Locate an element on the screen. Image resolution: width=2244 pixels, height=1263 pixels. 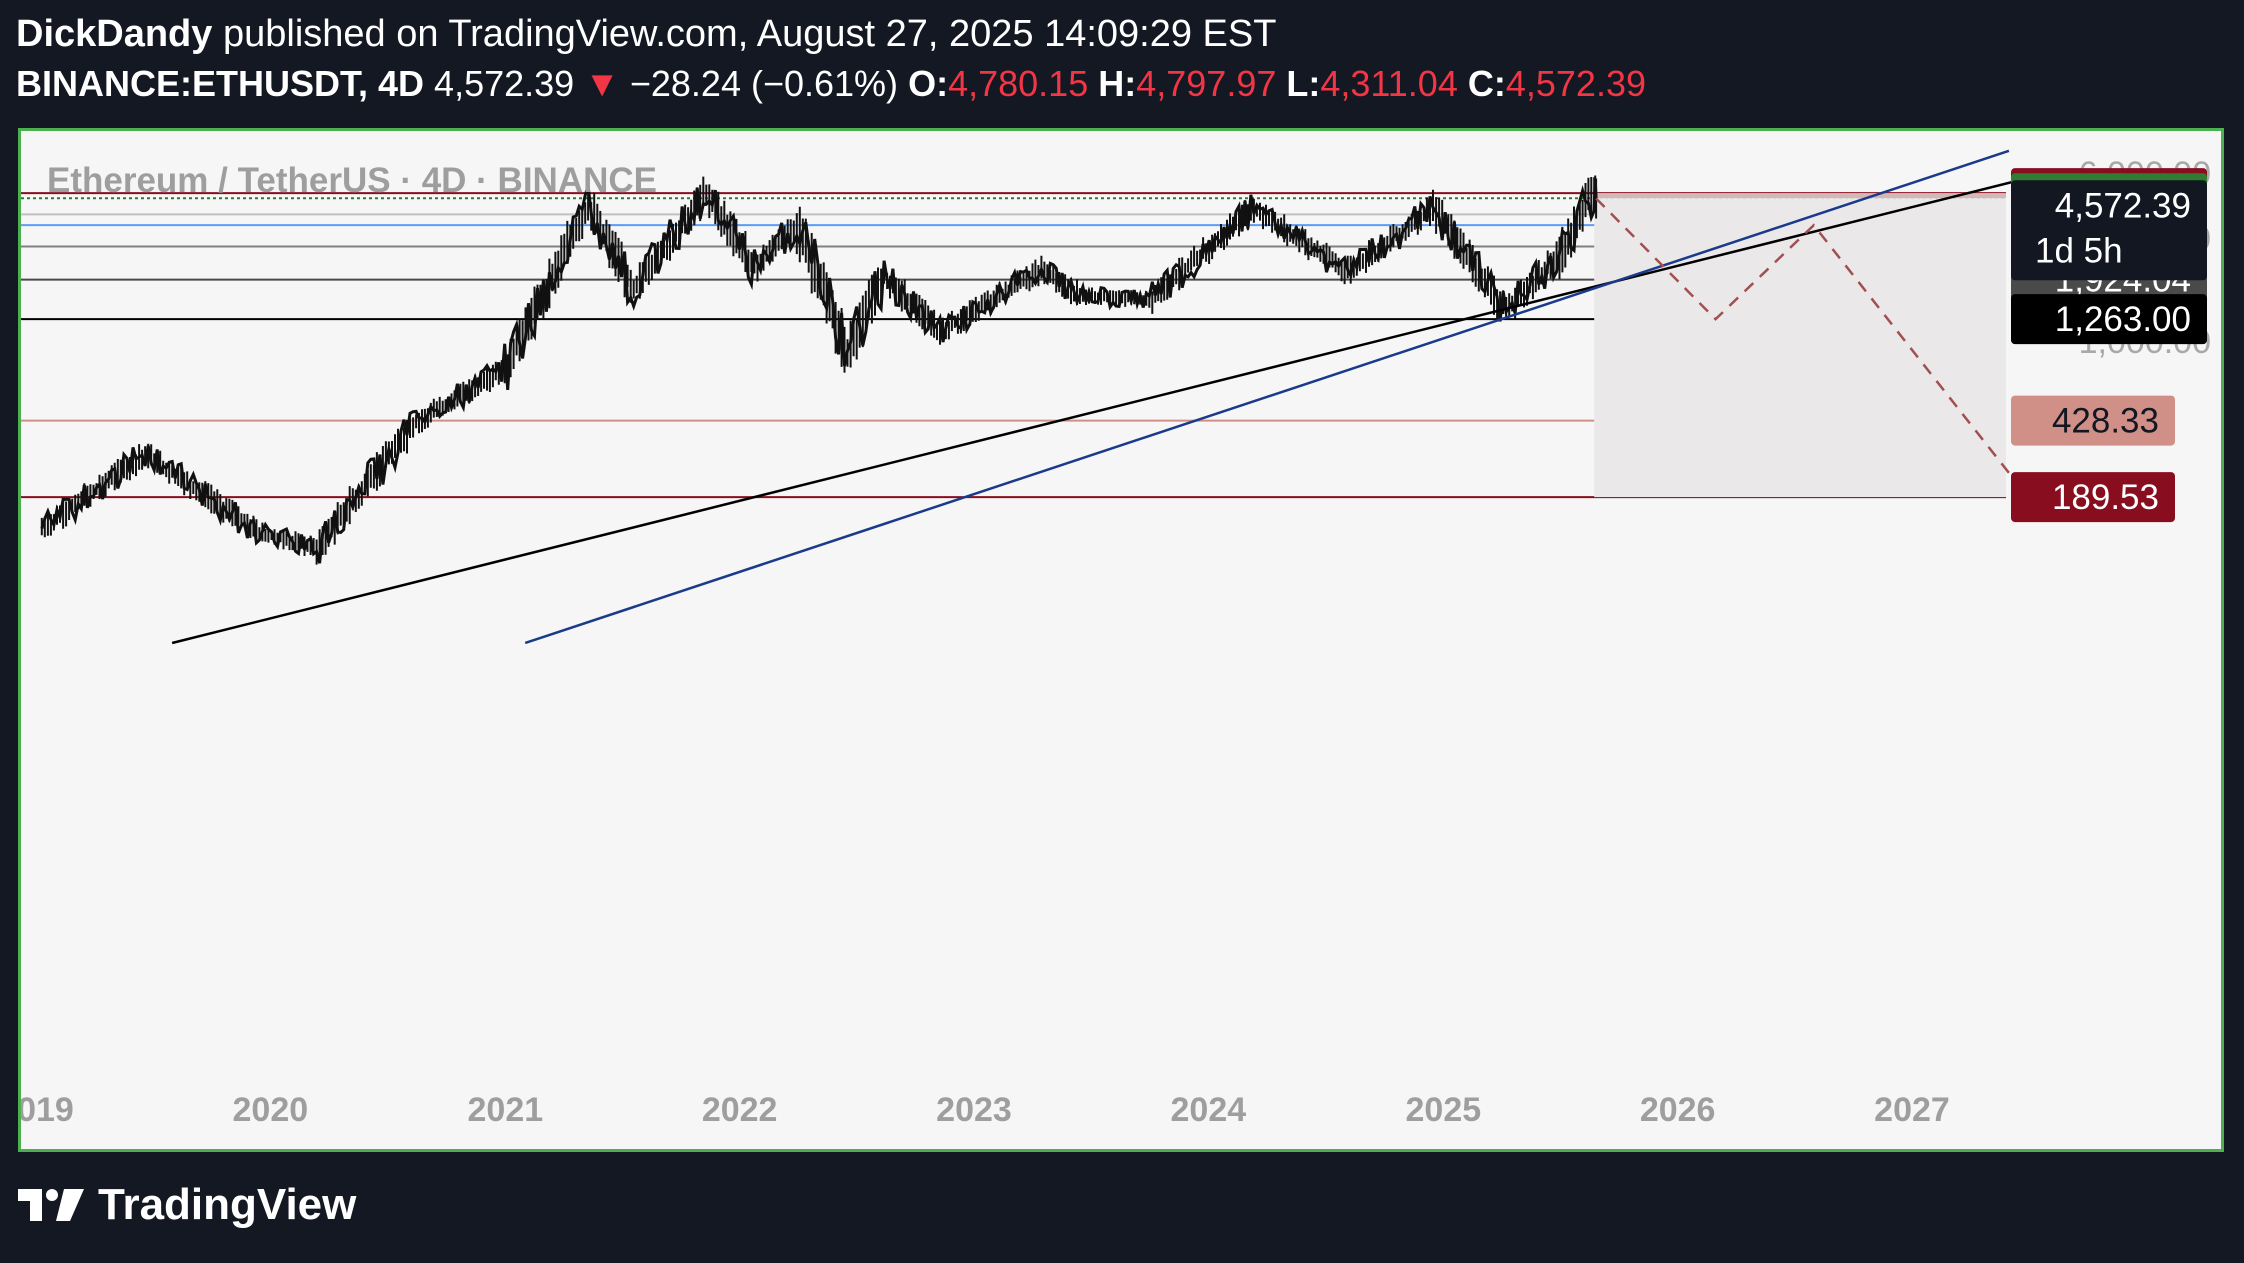
down-triangle-icon: ▼ is located at coordinates (602, 83).